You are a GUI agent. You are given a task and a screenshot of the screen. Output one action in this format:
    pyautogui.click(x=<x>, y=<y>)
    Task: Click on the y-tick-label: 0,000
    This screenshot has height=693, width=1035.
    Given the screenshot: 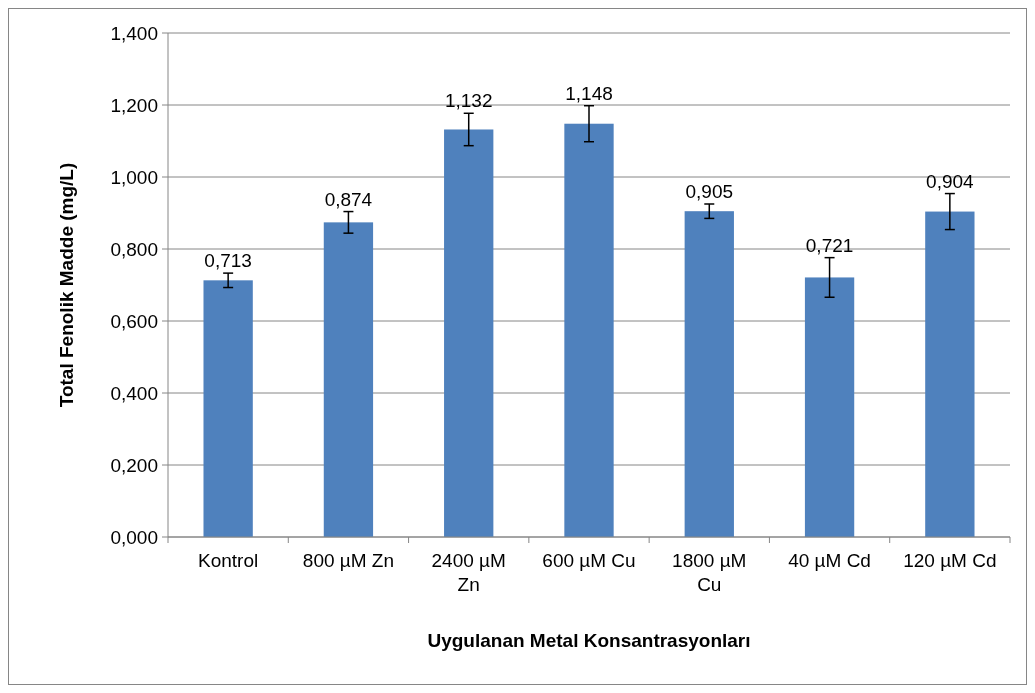 What is the action you would take?
    pyautogui.click(x=134, y=537)
    